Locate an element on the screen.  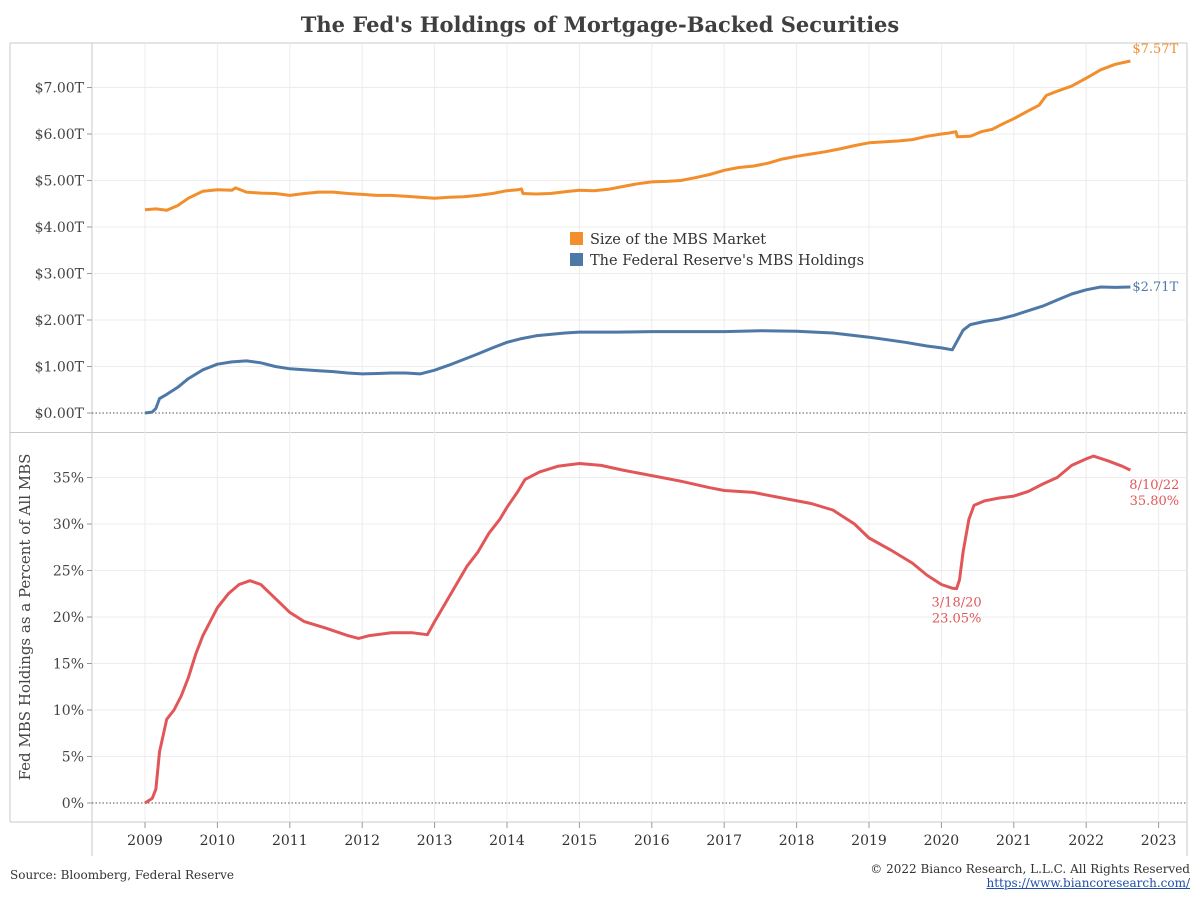
x-tick-label: 2016 is located at coordinates (652, 841).